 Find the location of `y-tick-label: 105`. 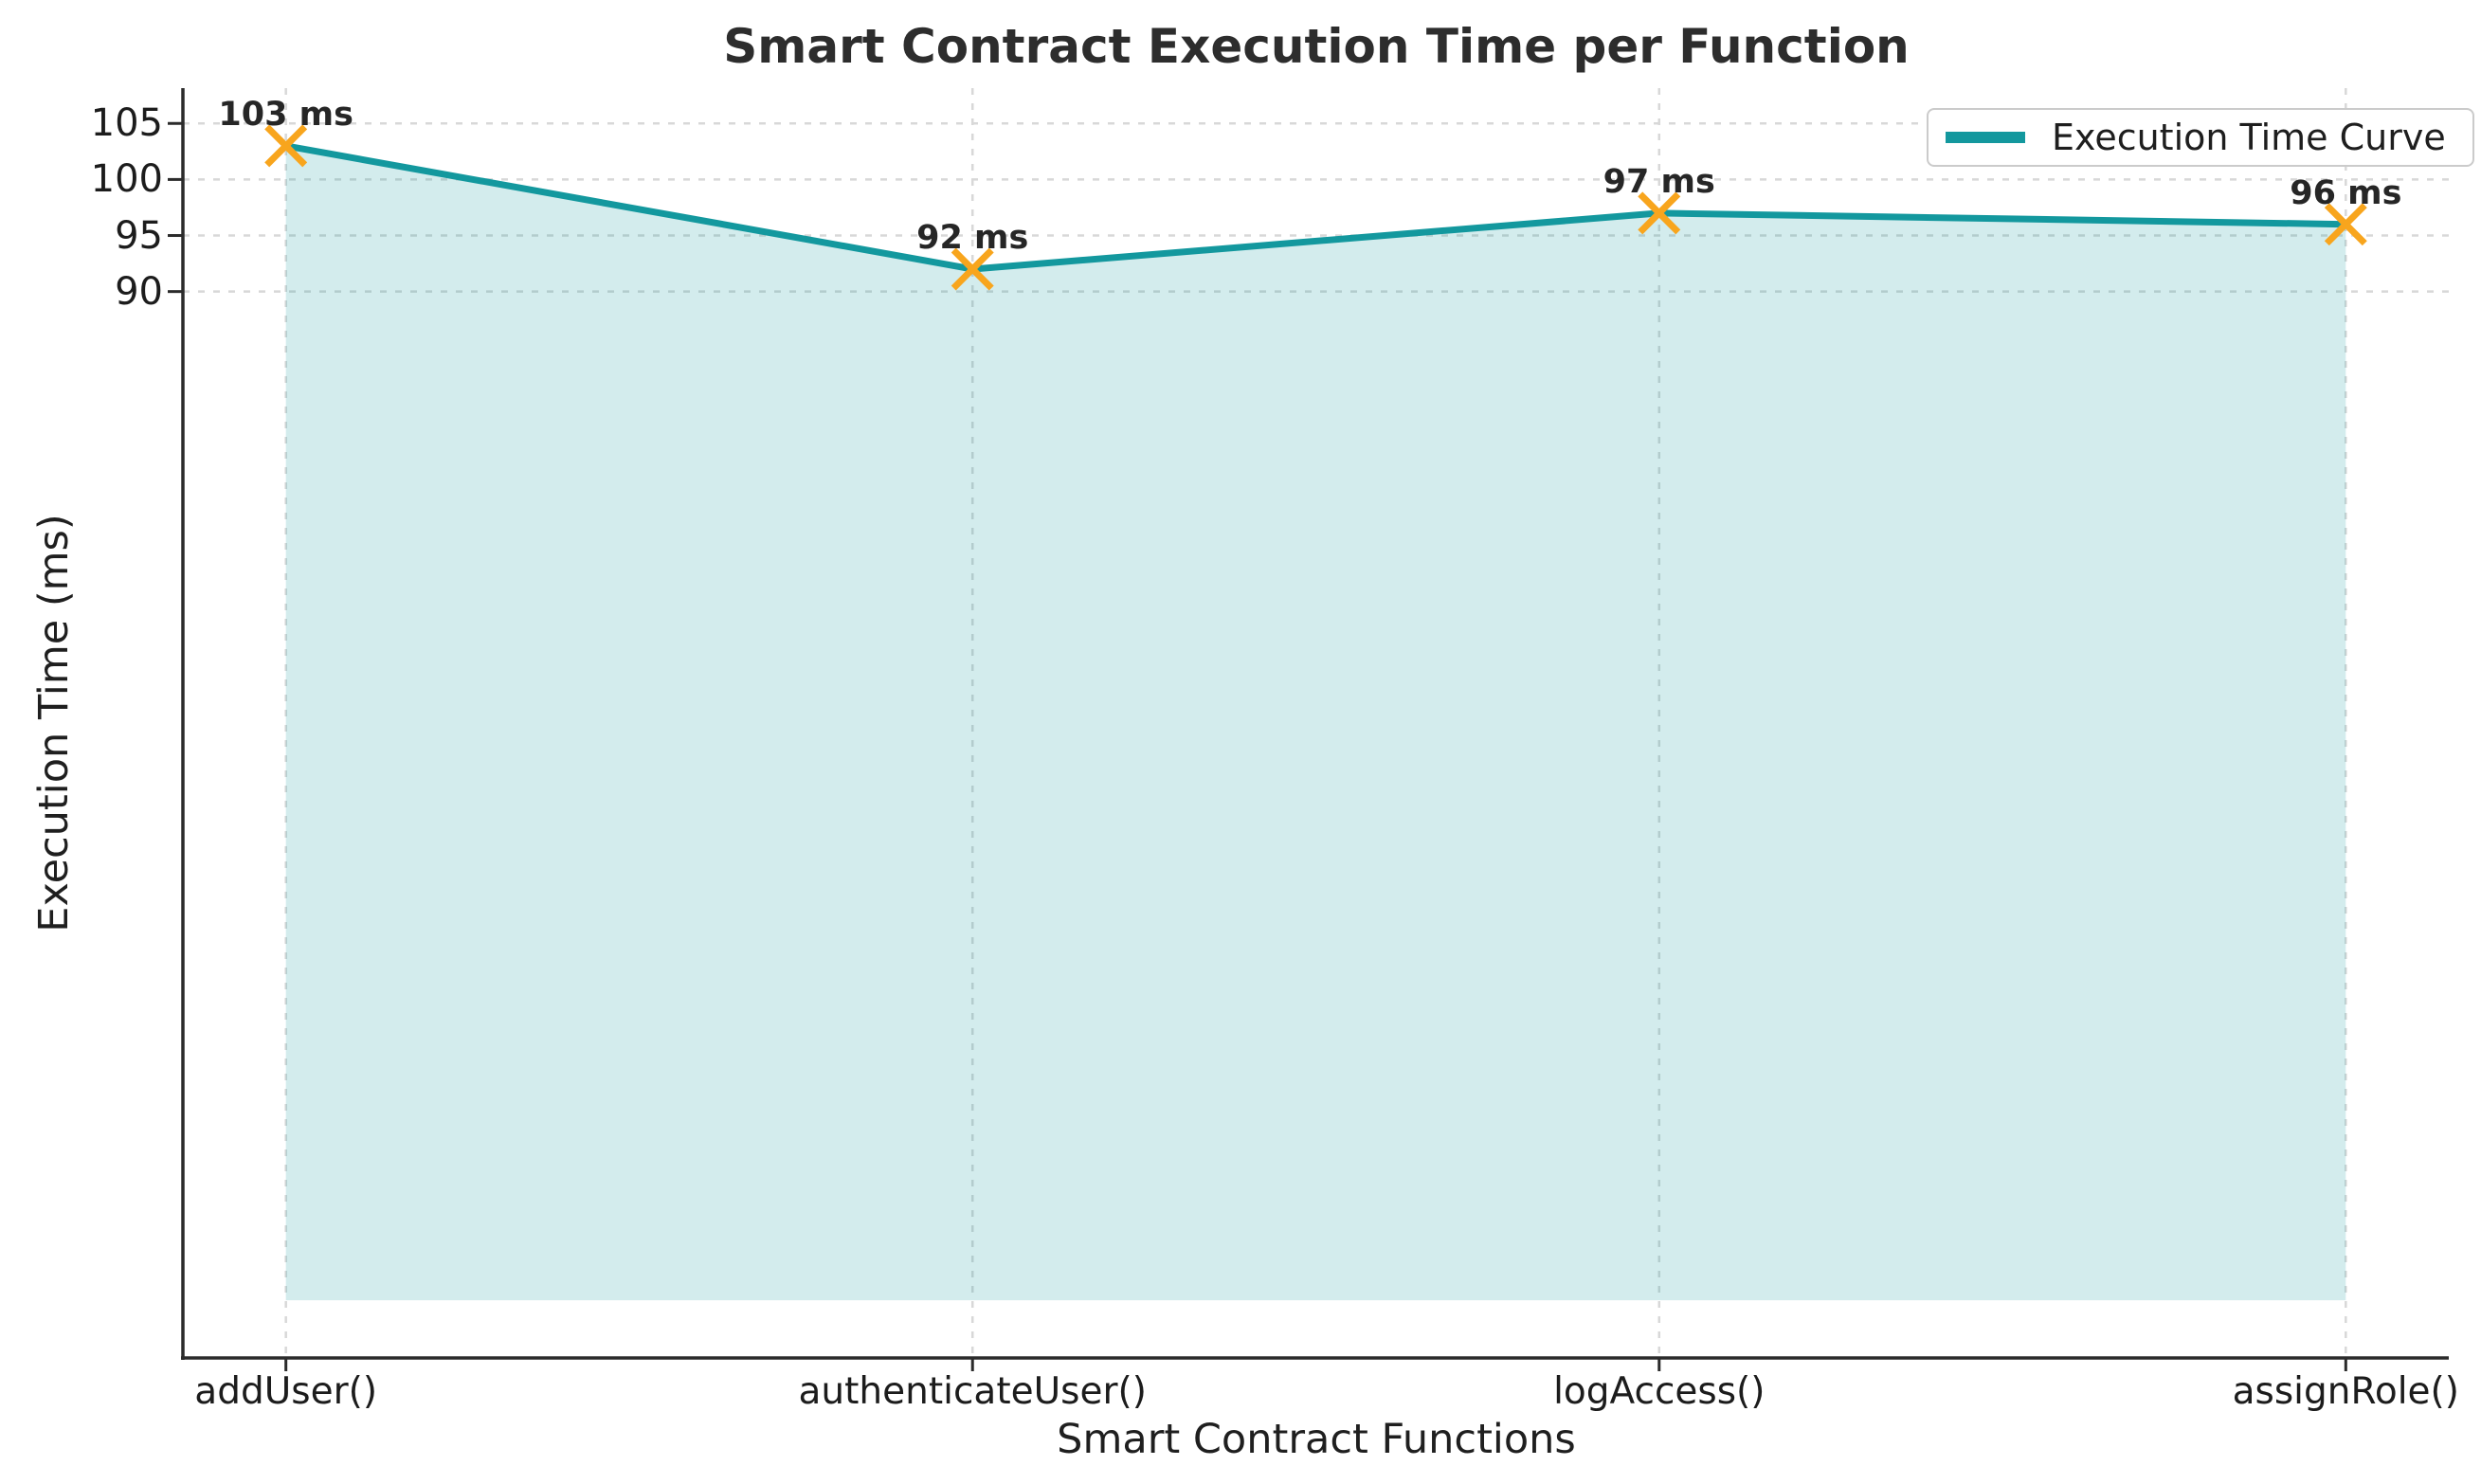

y-tick-label: 105 is located at coordinates (126, 123).